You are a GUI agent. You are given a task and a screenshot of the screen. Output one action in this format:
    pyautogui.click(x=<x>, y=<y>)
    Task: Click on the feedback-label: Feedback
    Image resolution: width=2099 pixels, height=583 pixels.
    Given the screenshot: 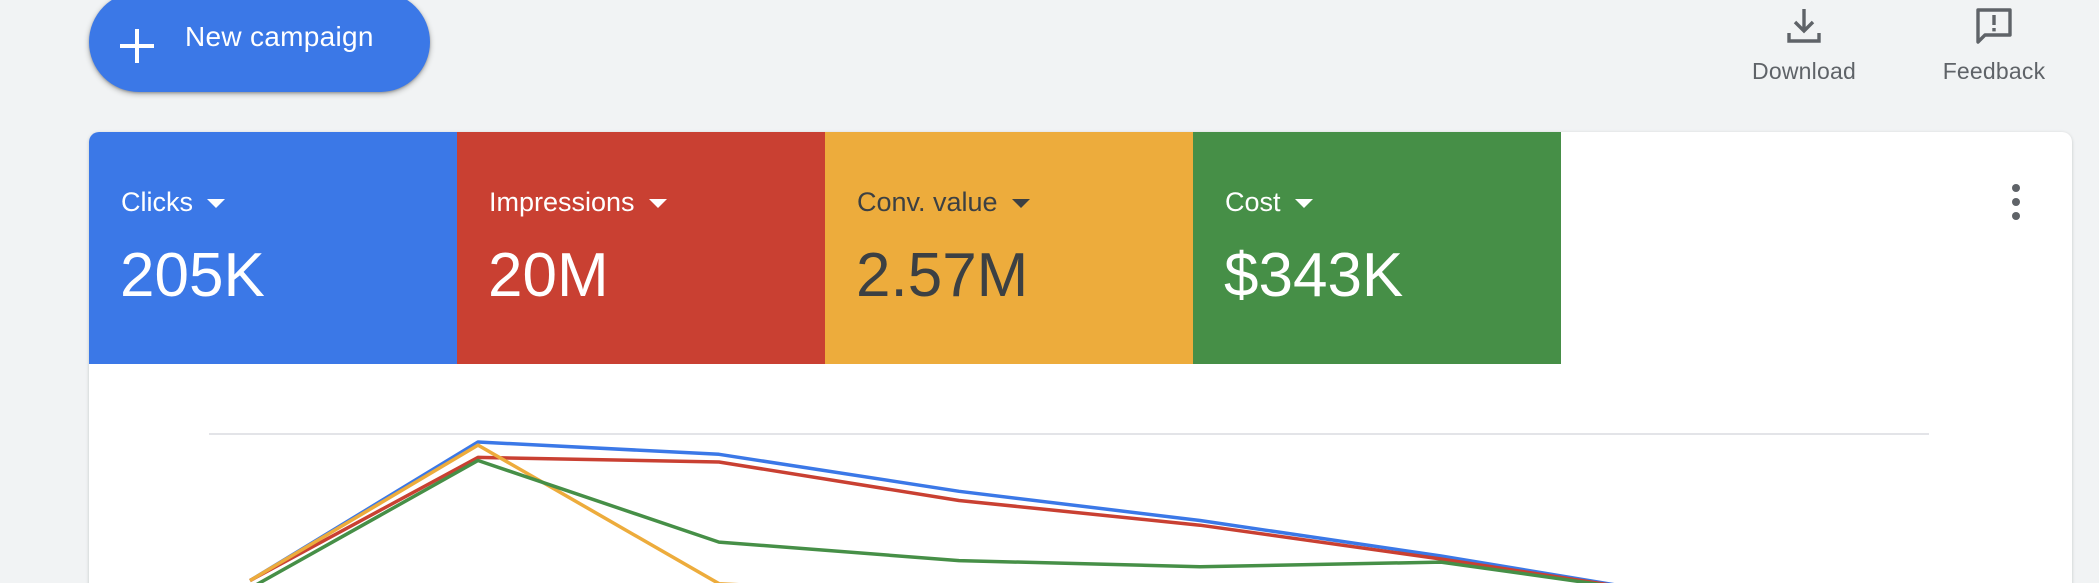 What is the action you would take?
    pyautogui.click(x=1994, y=71)
    